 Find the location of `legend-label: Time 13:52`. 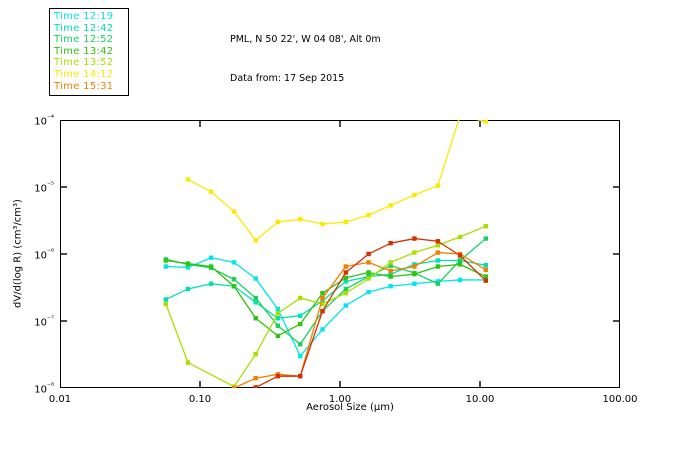

legend-label: Time 13:52 is located at coordinates (84, 63).